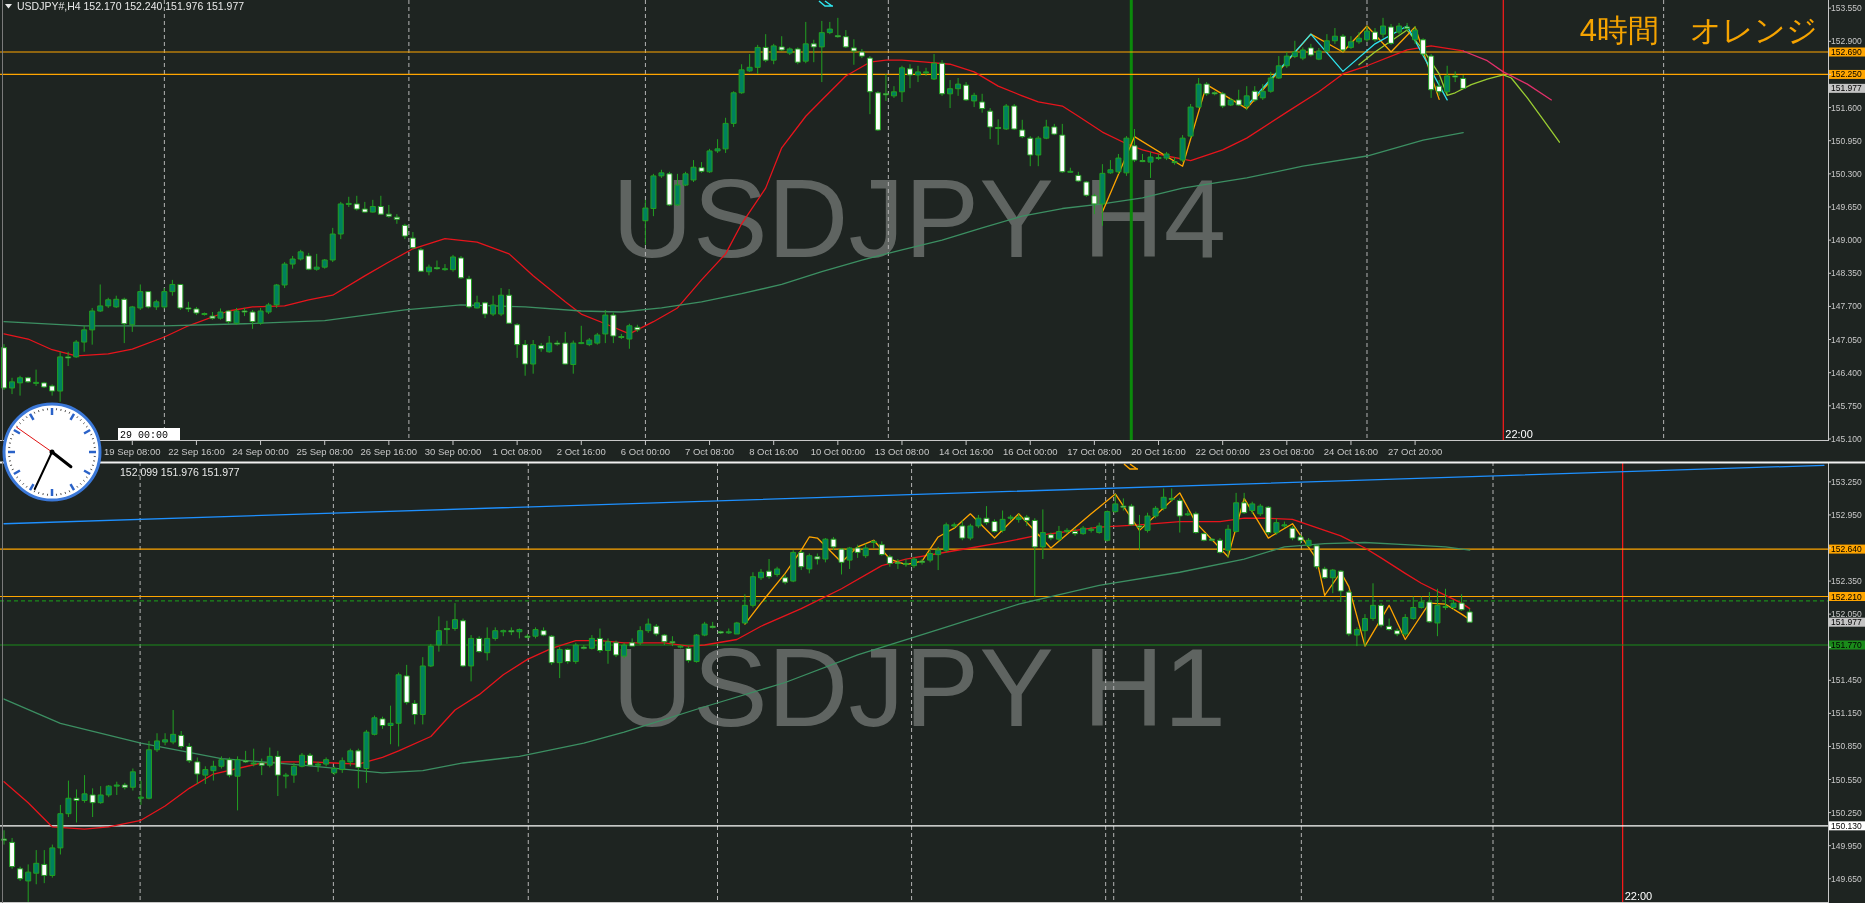 Image resolution: width=1865 pixels, height=903 pixels. Describe the element at coordinates (838, 451) in the screenshot. I see `x-tick-label: 10 Oct 00:00` at that location.